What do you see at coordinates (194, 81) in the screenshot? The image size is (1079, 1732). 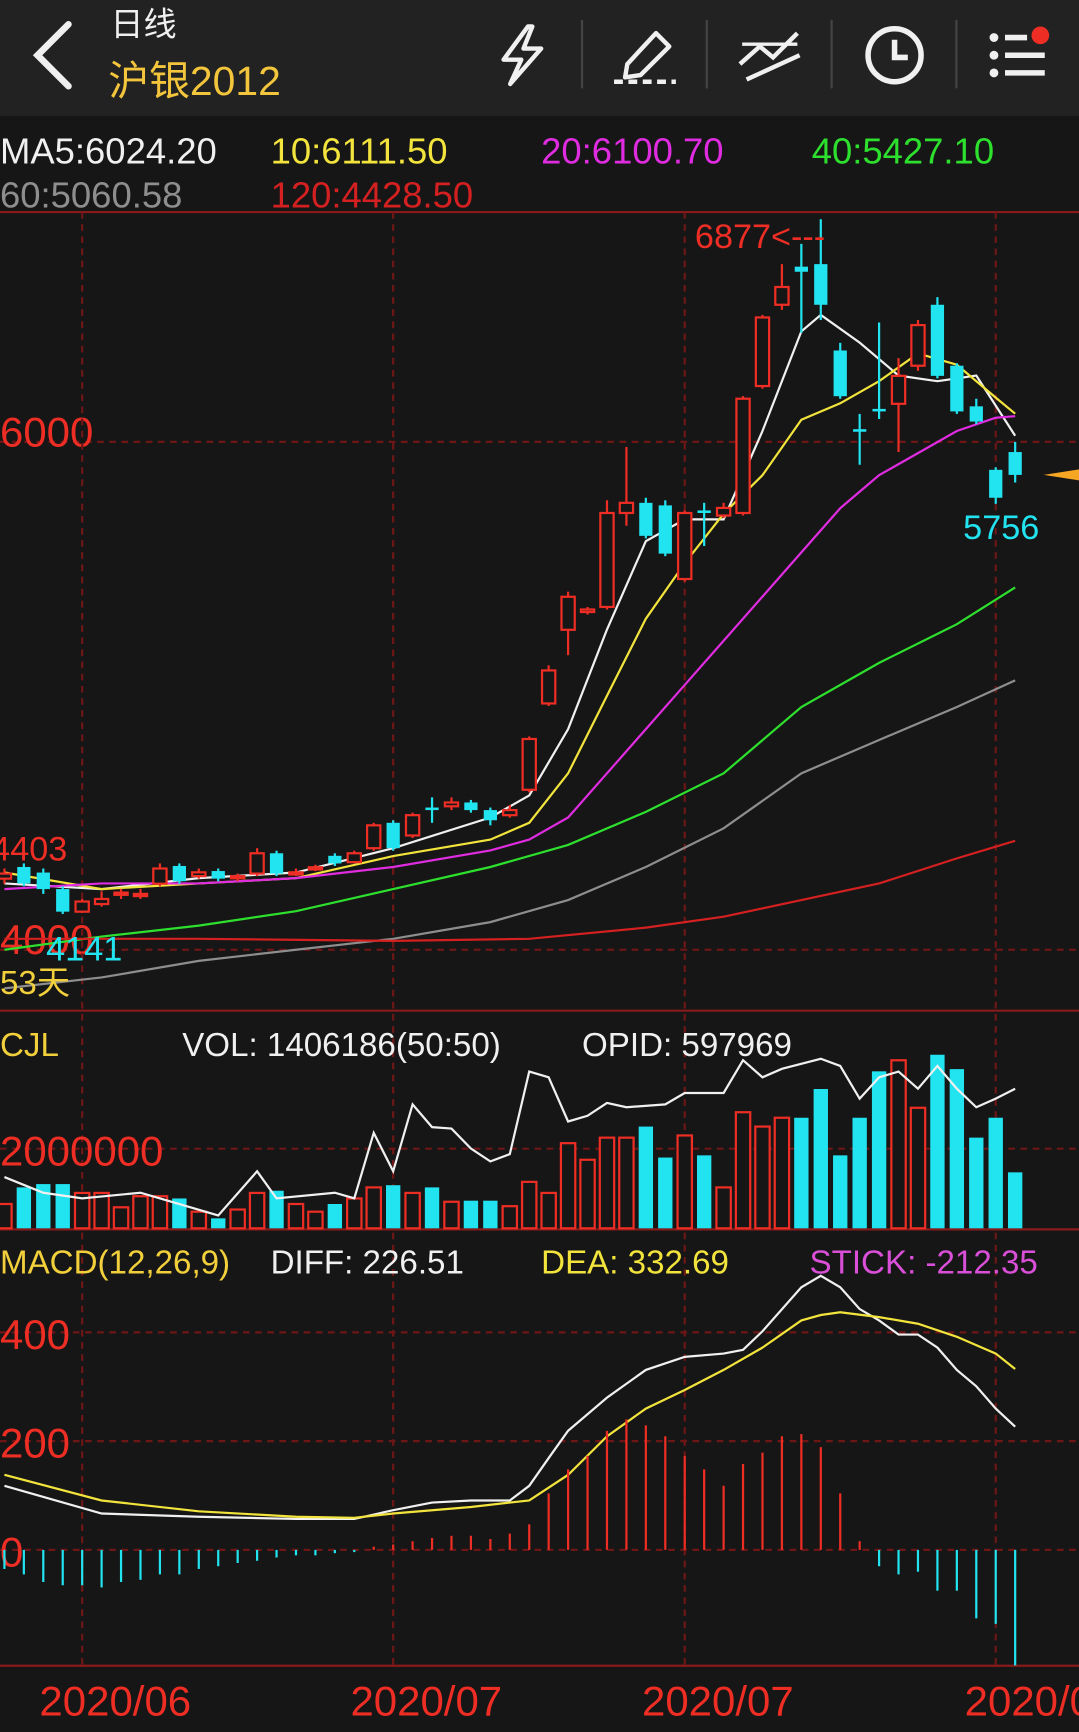 I see `symbol-name: 沪银2012` at bounding box center [194, 81].